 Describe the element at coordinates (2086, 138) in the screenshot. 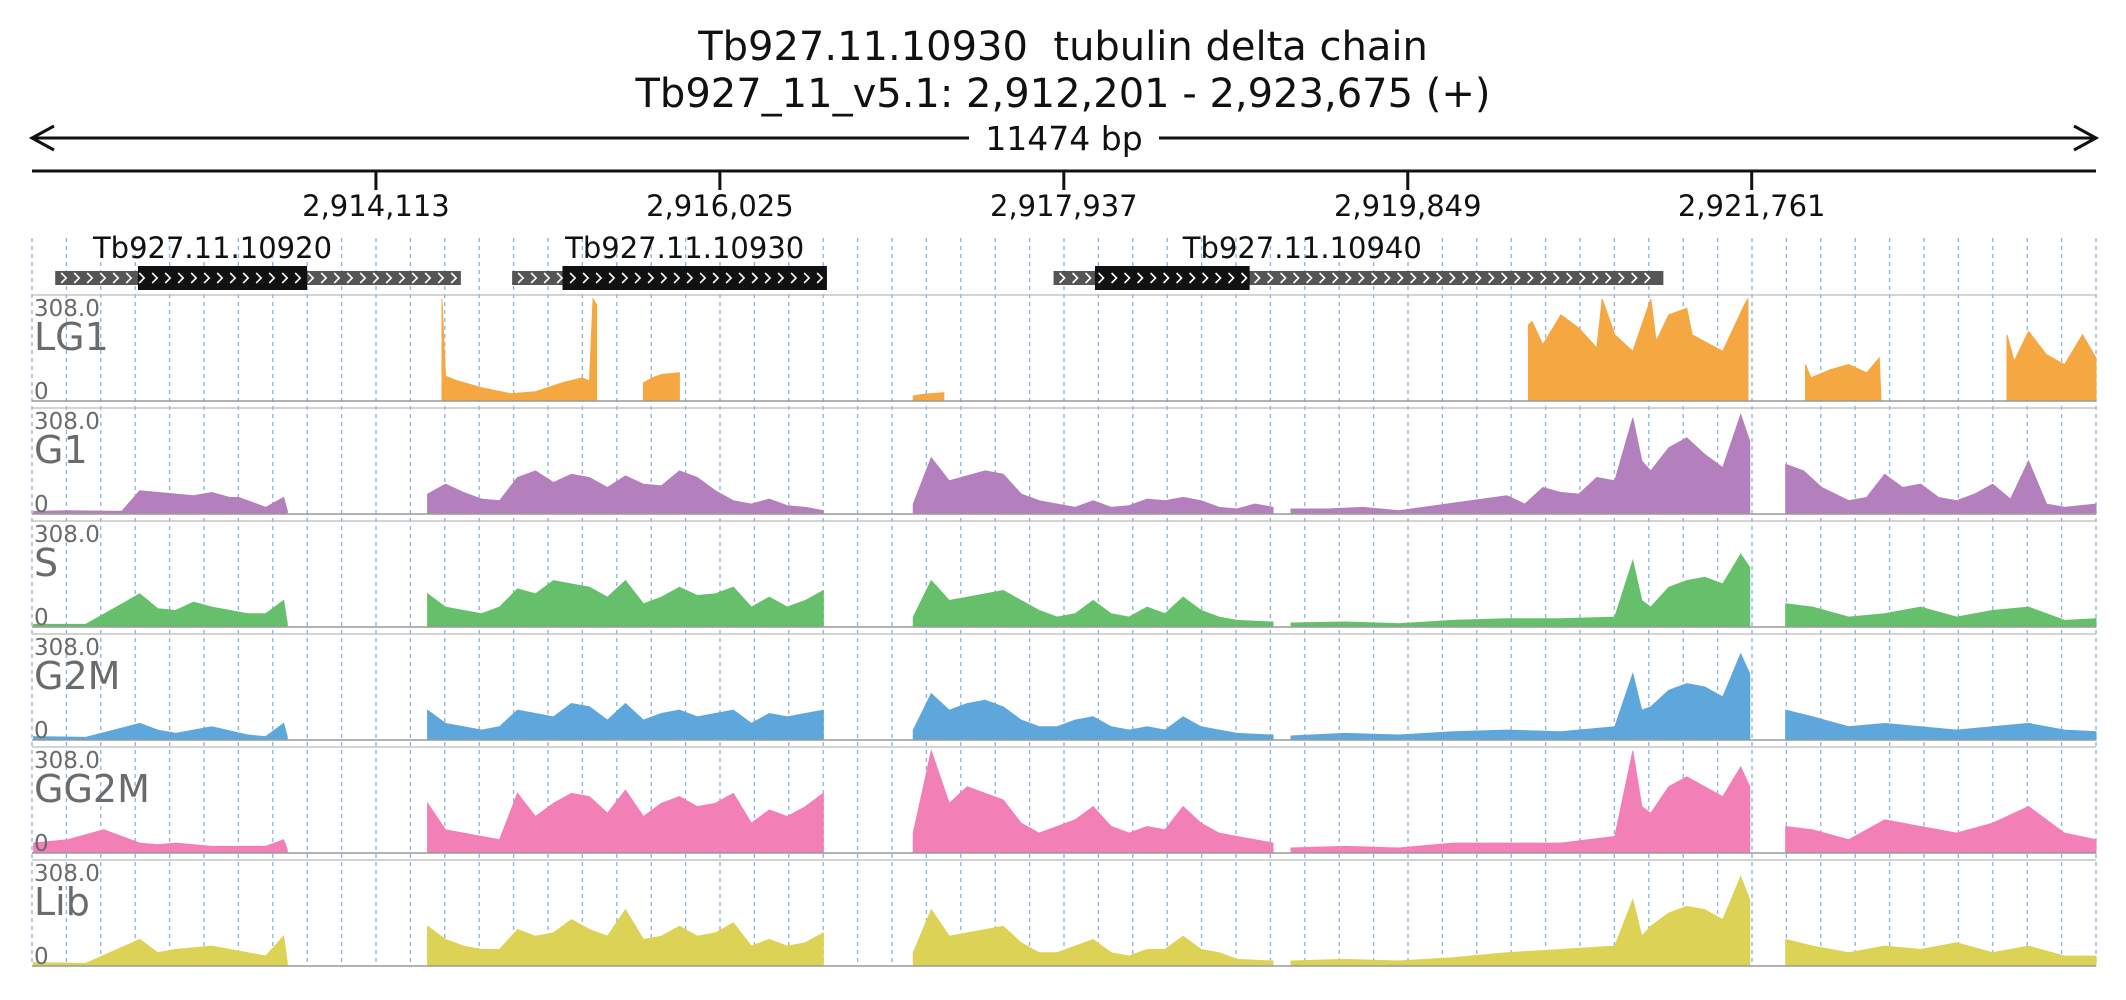

I see `span-arrow-right-head` at that location.